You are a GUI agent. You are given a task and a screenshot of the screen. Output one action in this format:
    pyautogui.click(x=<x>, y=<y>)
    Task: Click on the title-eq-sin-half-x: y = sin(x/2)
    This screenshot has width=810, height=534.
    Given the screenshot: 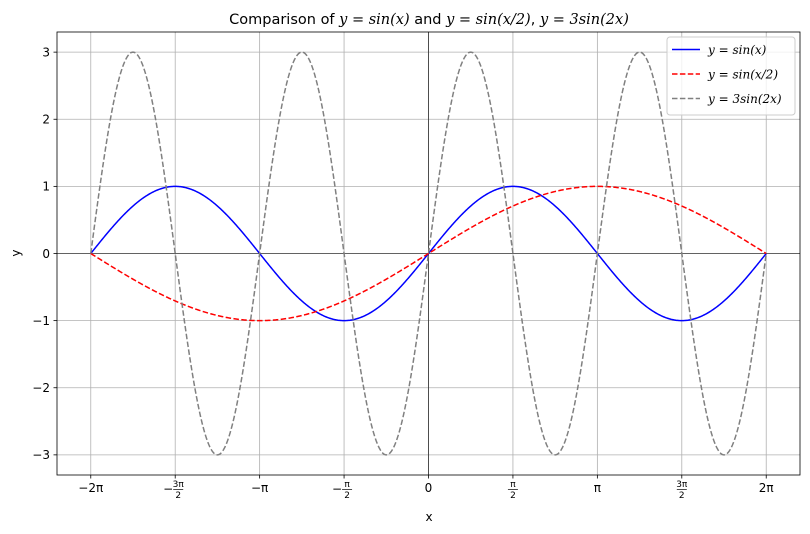 What is the action you would take?
    pyautogui.click(x=488, y=20)
    